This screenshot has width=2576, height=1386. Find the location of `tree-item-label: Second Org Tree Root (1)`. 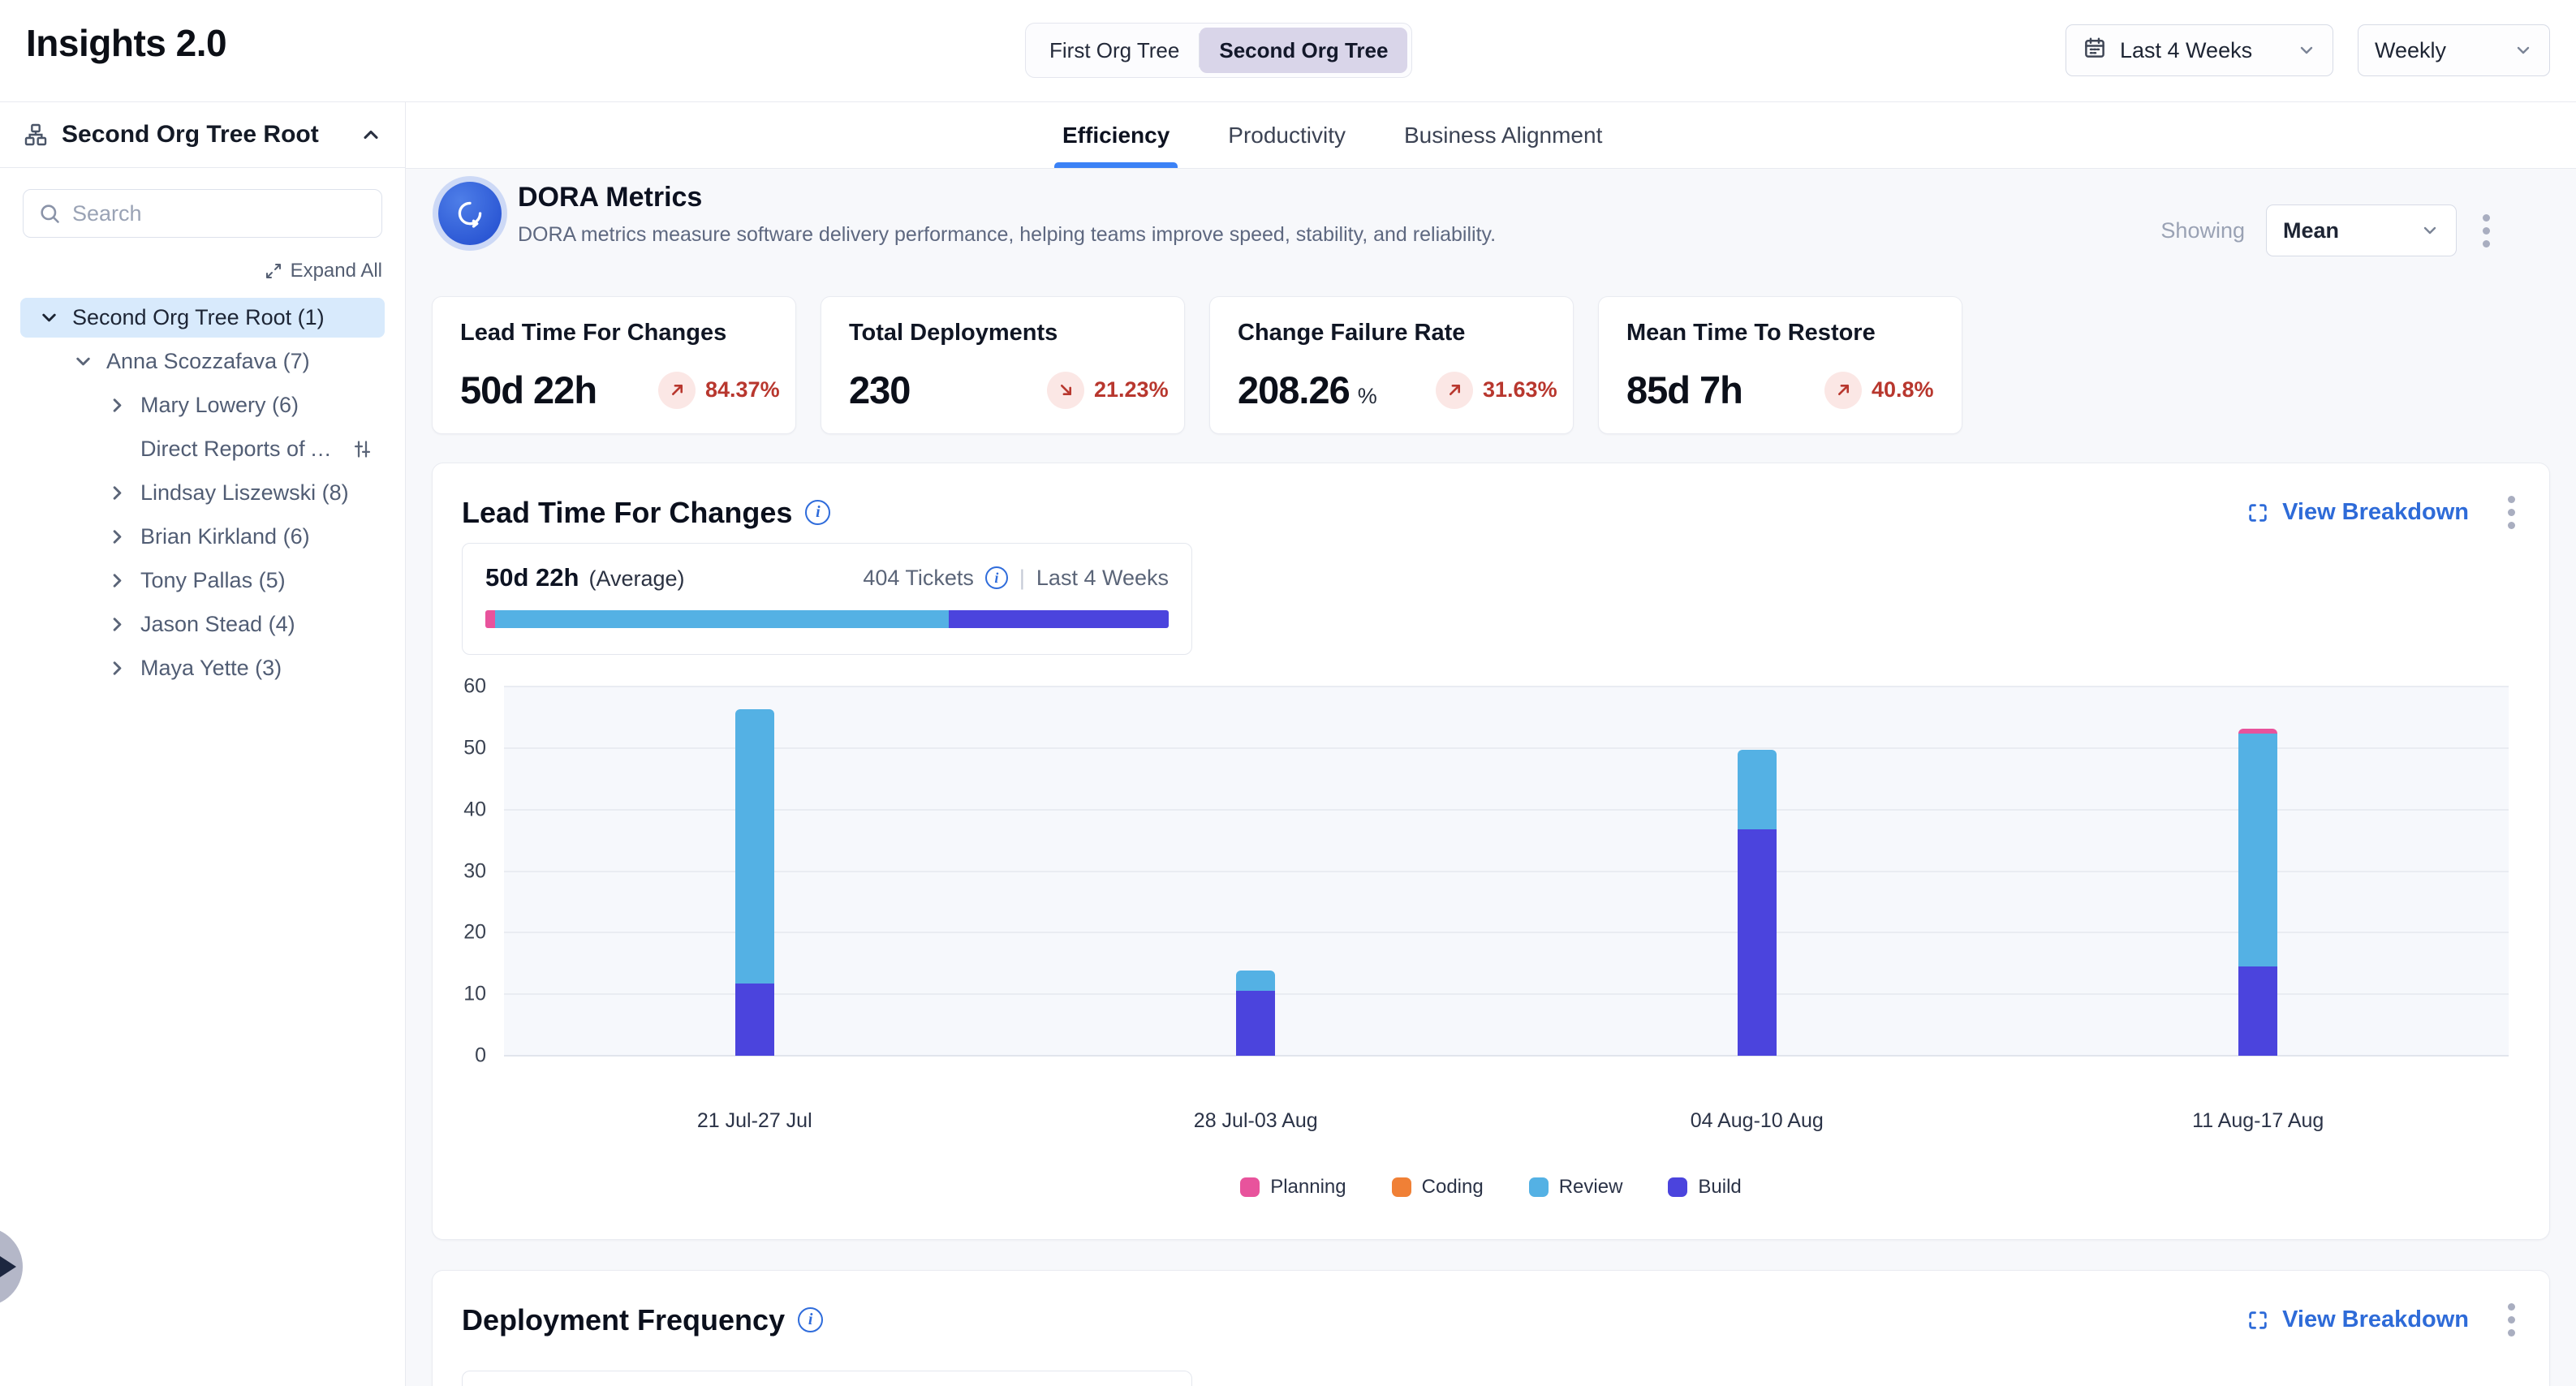

tree-item-label: Second Org Tree Root (1) is located at coordinates (199, 317).